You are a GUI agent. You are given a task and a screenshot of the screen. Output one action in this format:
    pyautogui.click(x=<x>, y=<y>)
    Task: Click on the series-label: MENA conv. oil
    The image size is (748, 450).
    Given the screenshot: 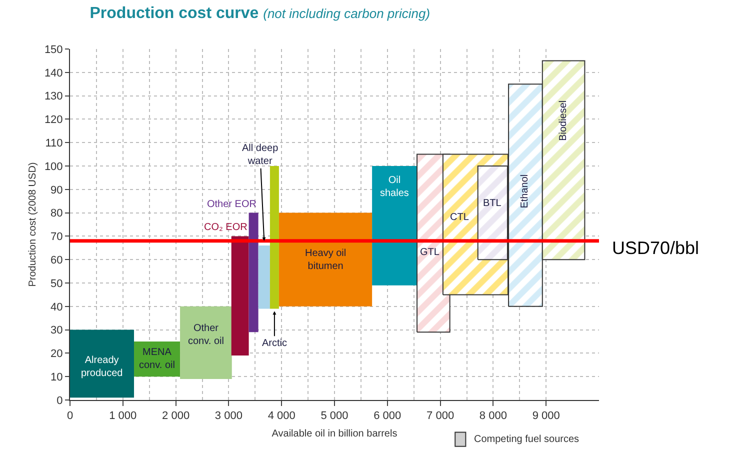 What is the action you would take?
    pyautogui.click(x=157, y=359)
    